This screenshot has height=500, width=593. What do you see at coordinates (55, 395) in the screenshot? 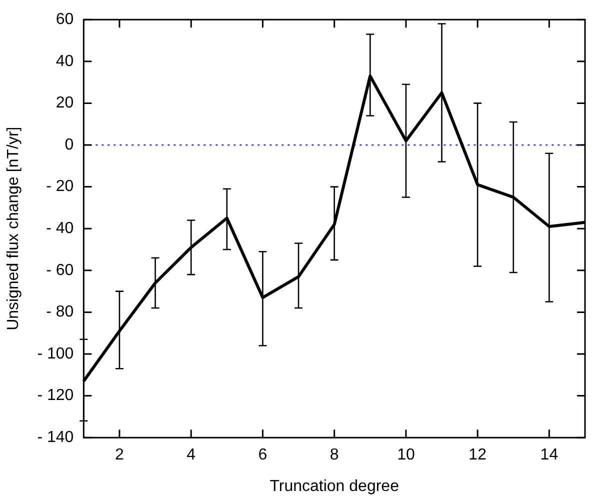
I see `y-tick-label: - 120` at bounding box center [55, 395].